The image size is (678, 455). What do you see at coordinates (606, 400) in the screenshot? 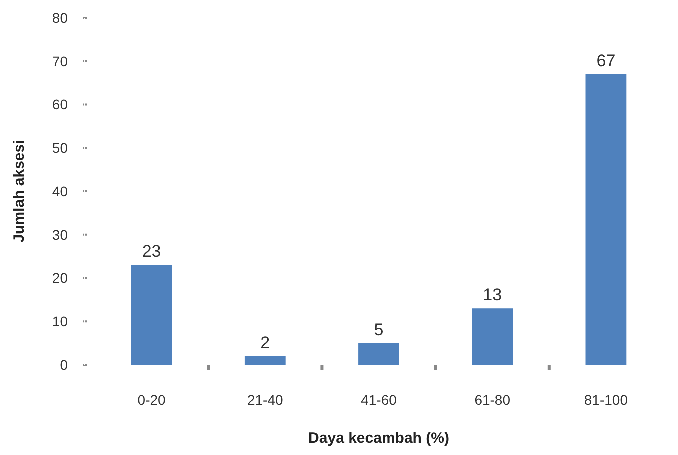
I see `x-tick-label: 81-100` at bounding box center [606, 400].